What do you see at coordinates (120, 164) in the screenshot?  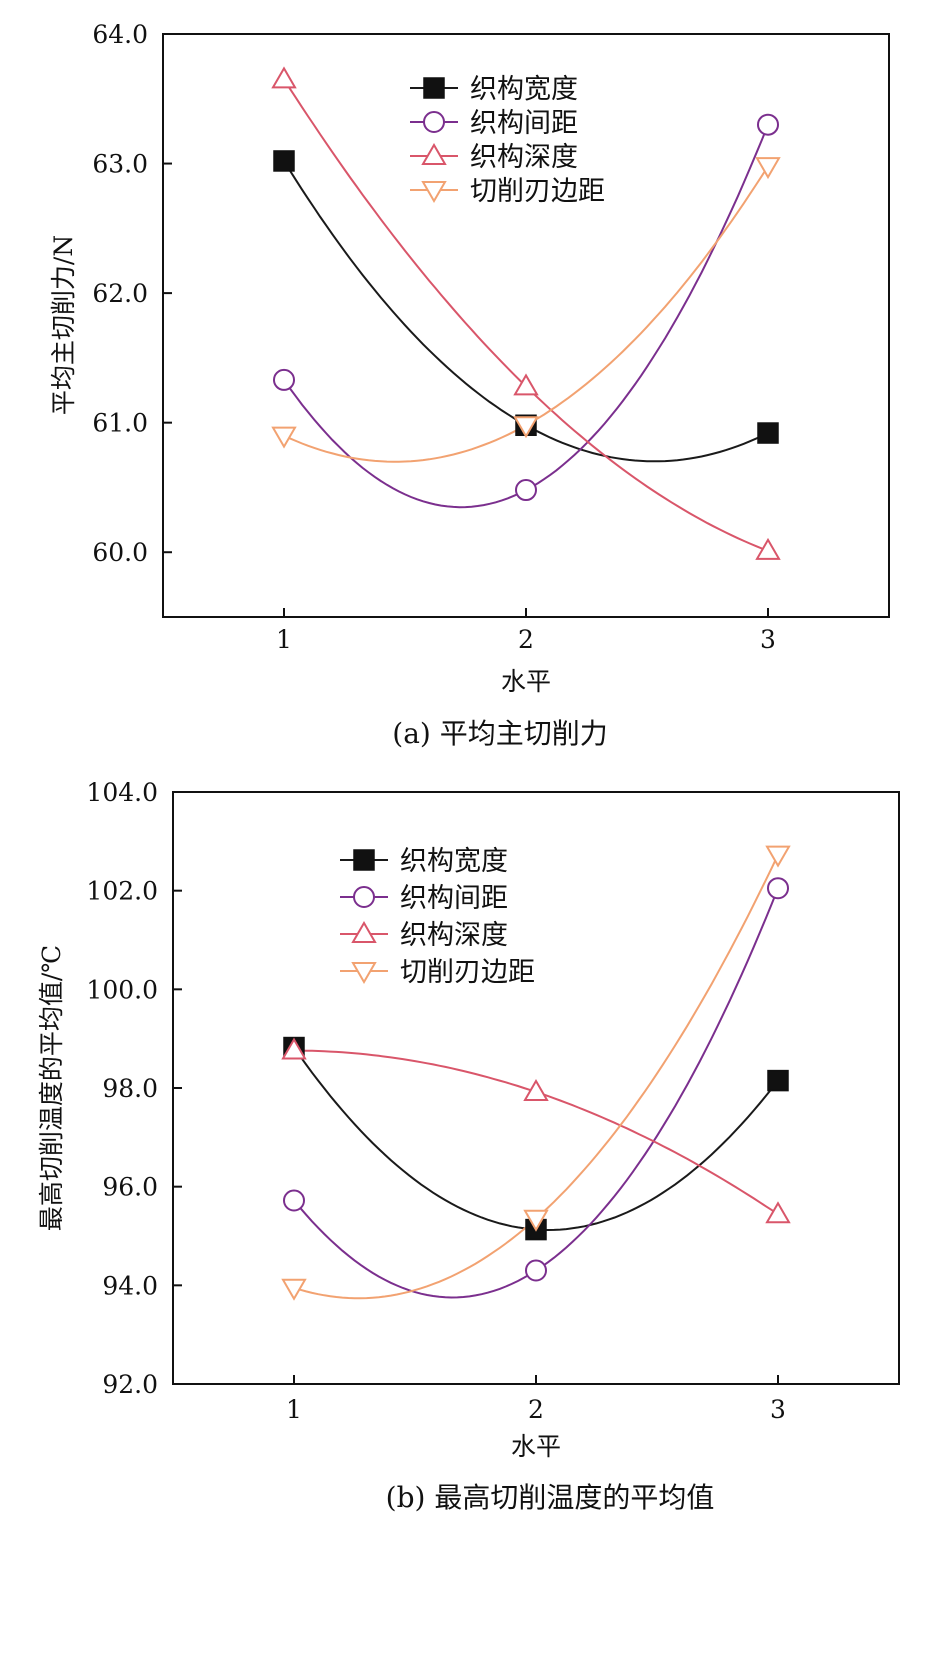 I see `y-tick-label: 63.0` at bounding box center [120, 164].